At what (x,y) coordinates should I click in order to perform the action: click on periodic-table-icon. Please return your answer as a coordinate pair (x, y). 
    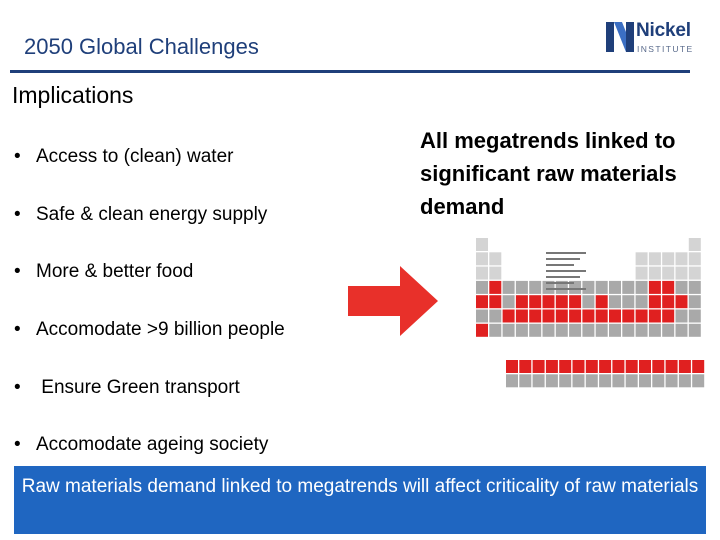
    Looking at the image, I should click on (590, 313).